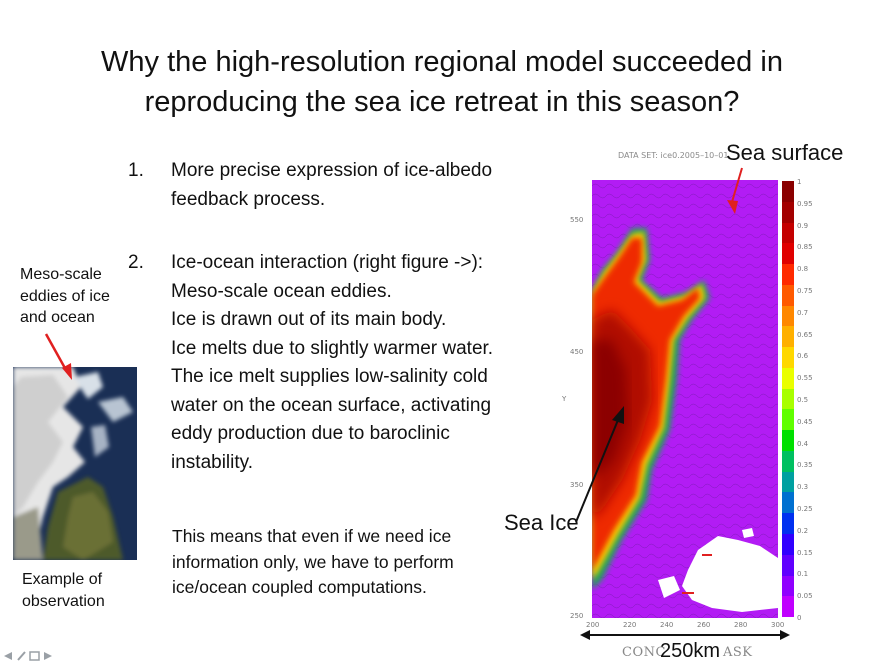 The image size is (884, 663). What do you see at coordinates (63, 590) in the screenshot?
I see `observation-caption-bottom: Example of observation` at bounding box center [63, 590].